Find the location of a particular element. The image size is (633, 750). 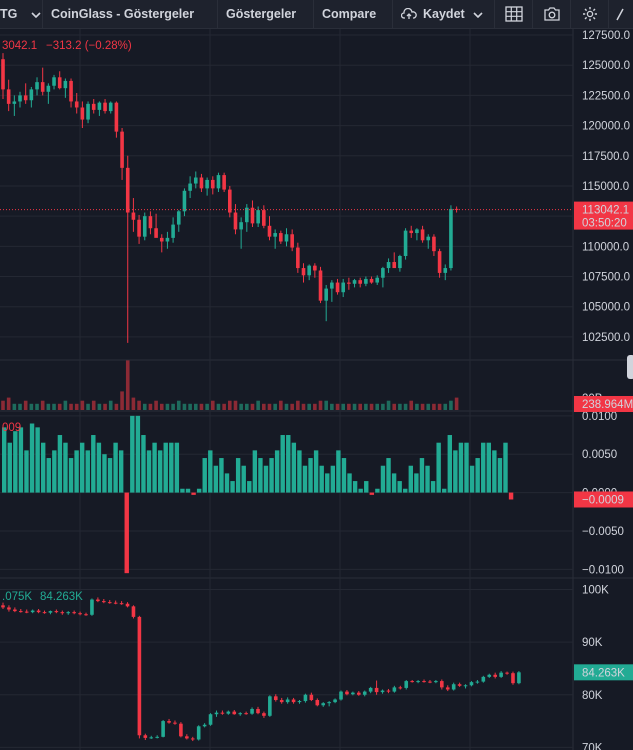

indicators-label: Göstergeler is located at coordinates (261, 14).